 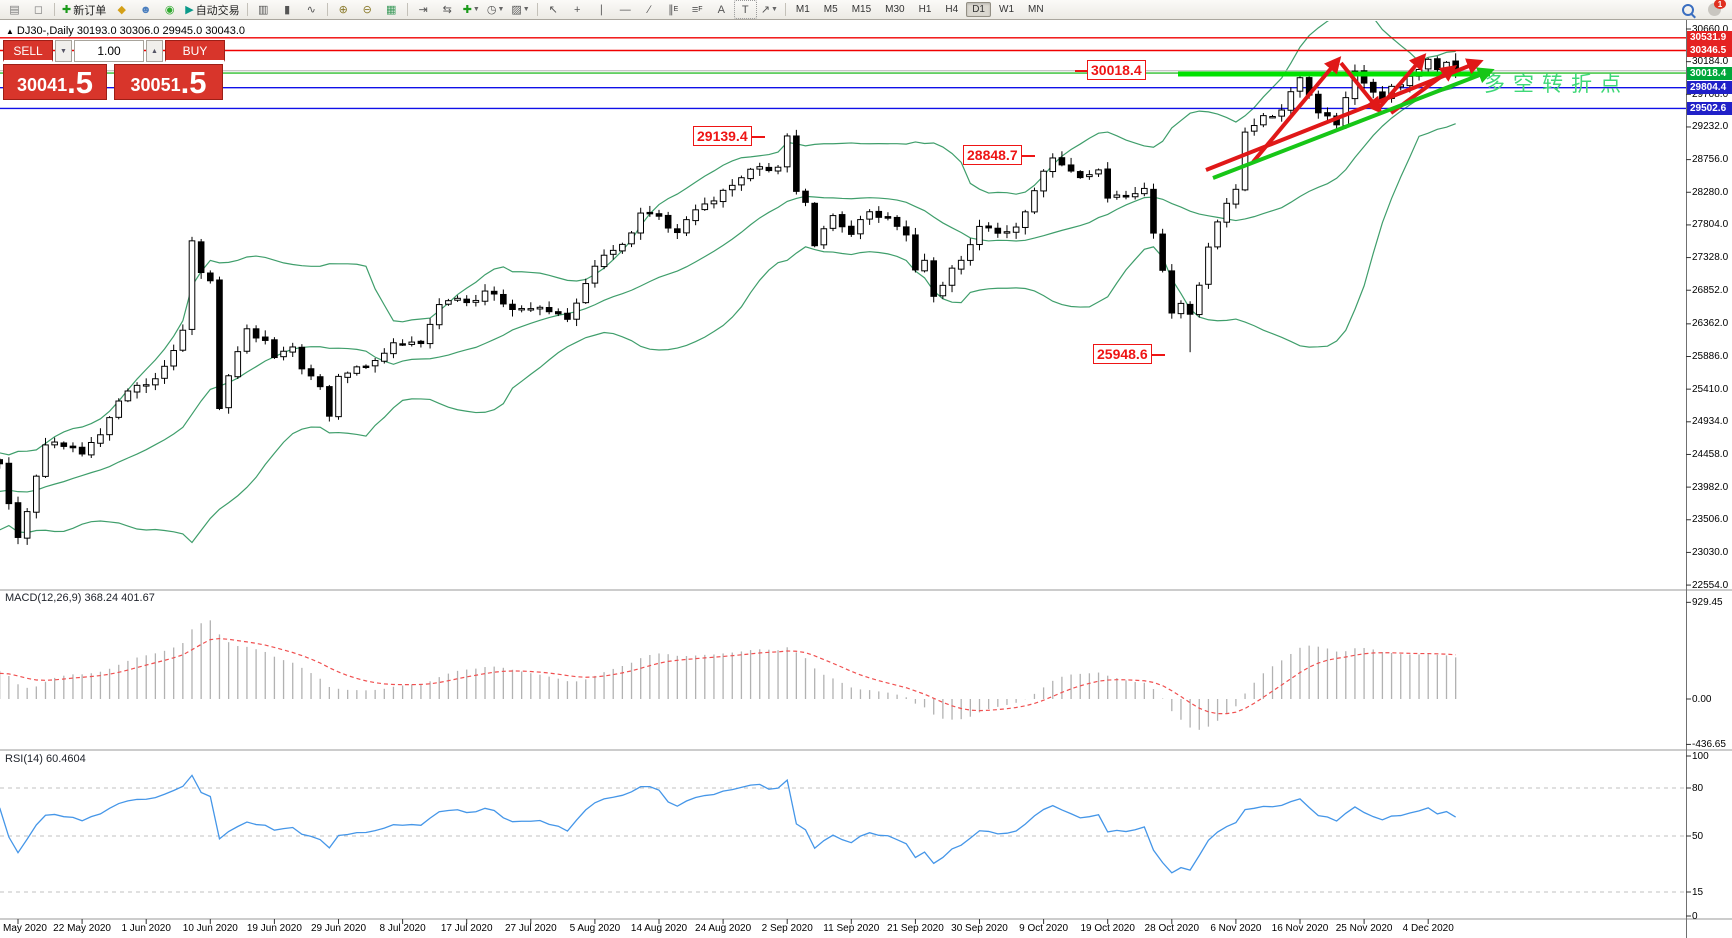 I want to click on date-axis-label: 11 Sep 2020, so click(x=851, y=928).